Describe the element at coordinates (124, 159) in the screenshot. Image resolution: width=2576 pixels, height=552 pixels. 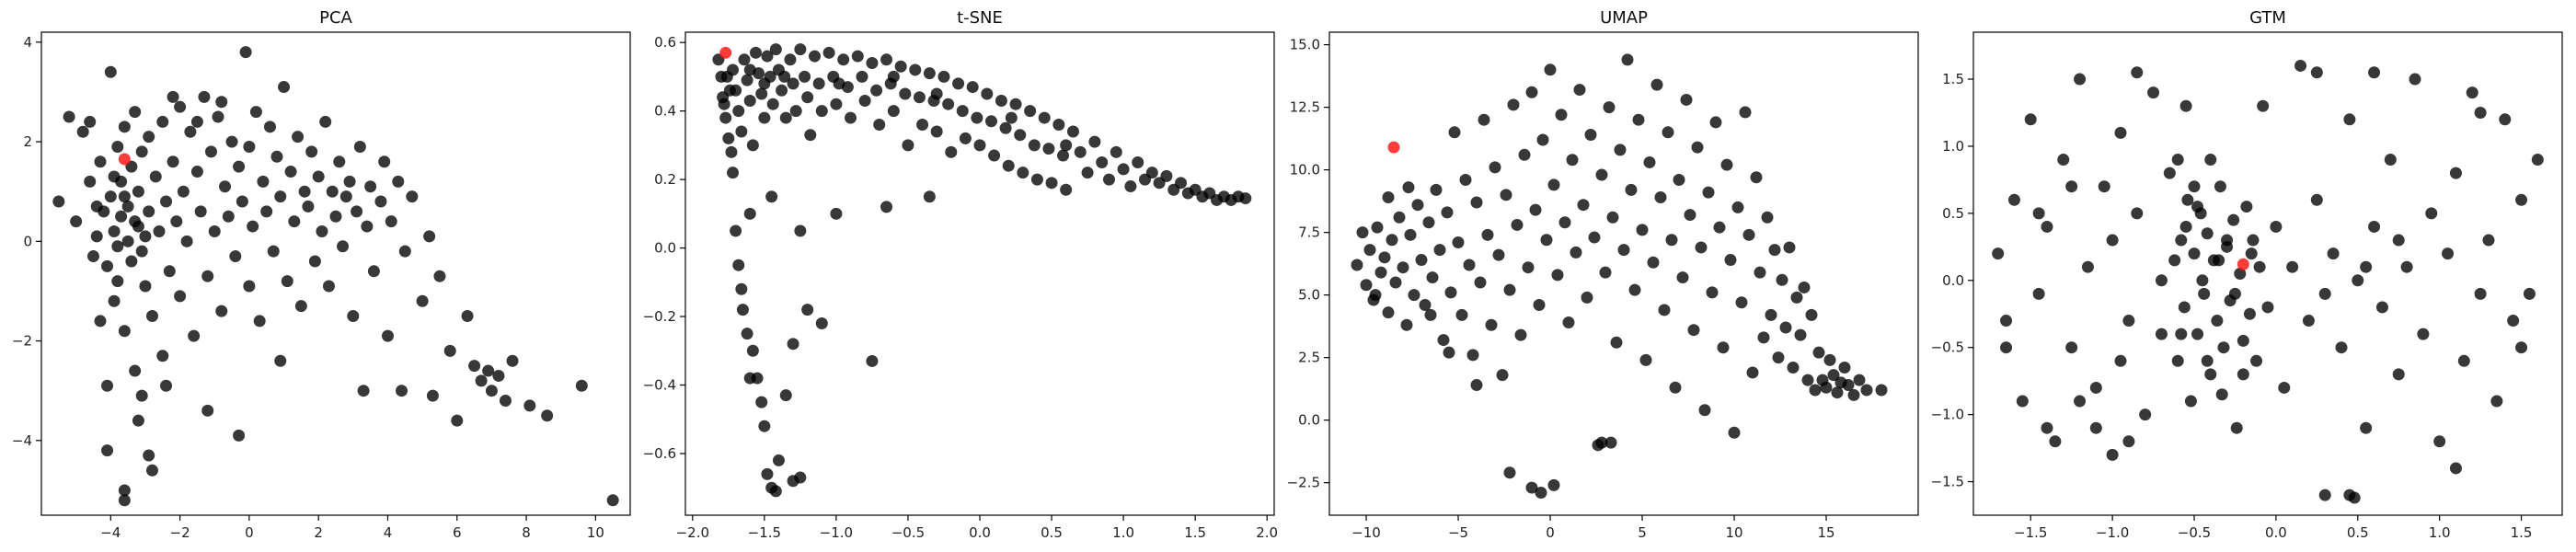
I see `highlight-point` at that location.